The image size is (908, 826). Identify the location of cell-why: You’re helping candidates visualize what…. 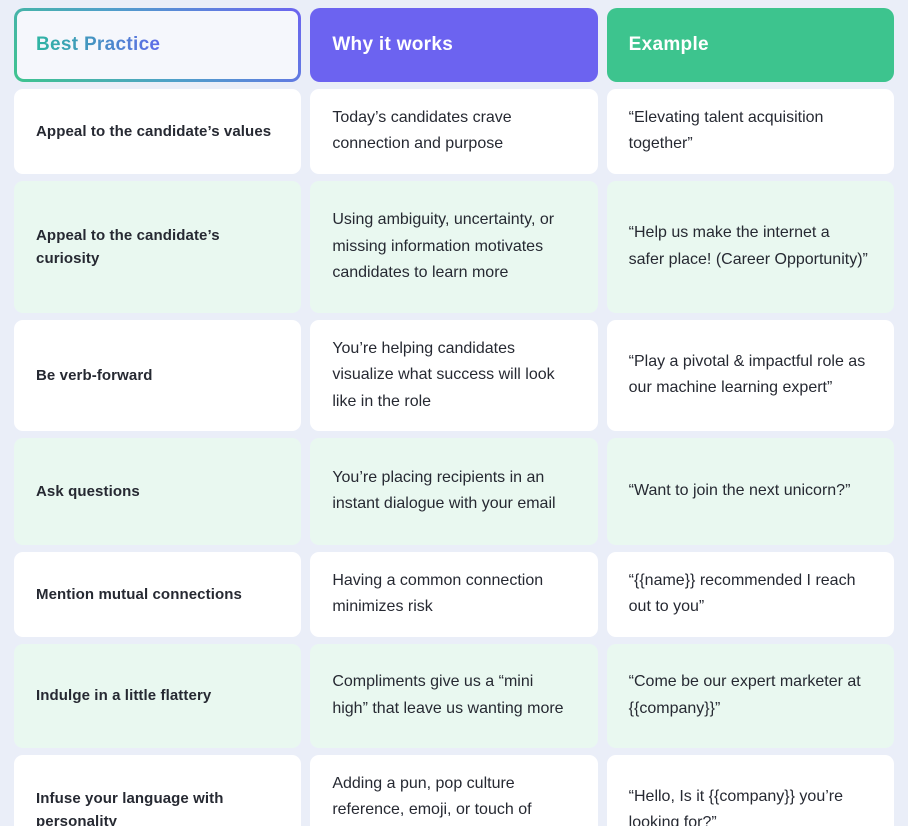
(454, 375).